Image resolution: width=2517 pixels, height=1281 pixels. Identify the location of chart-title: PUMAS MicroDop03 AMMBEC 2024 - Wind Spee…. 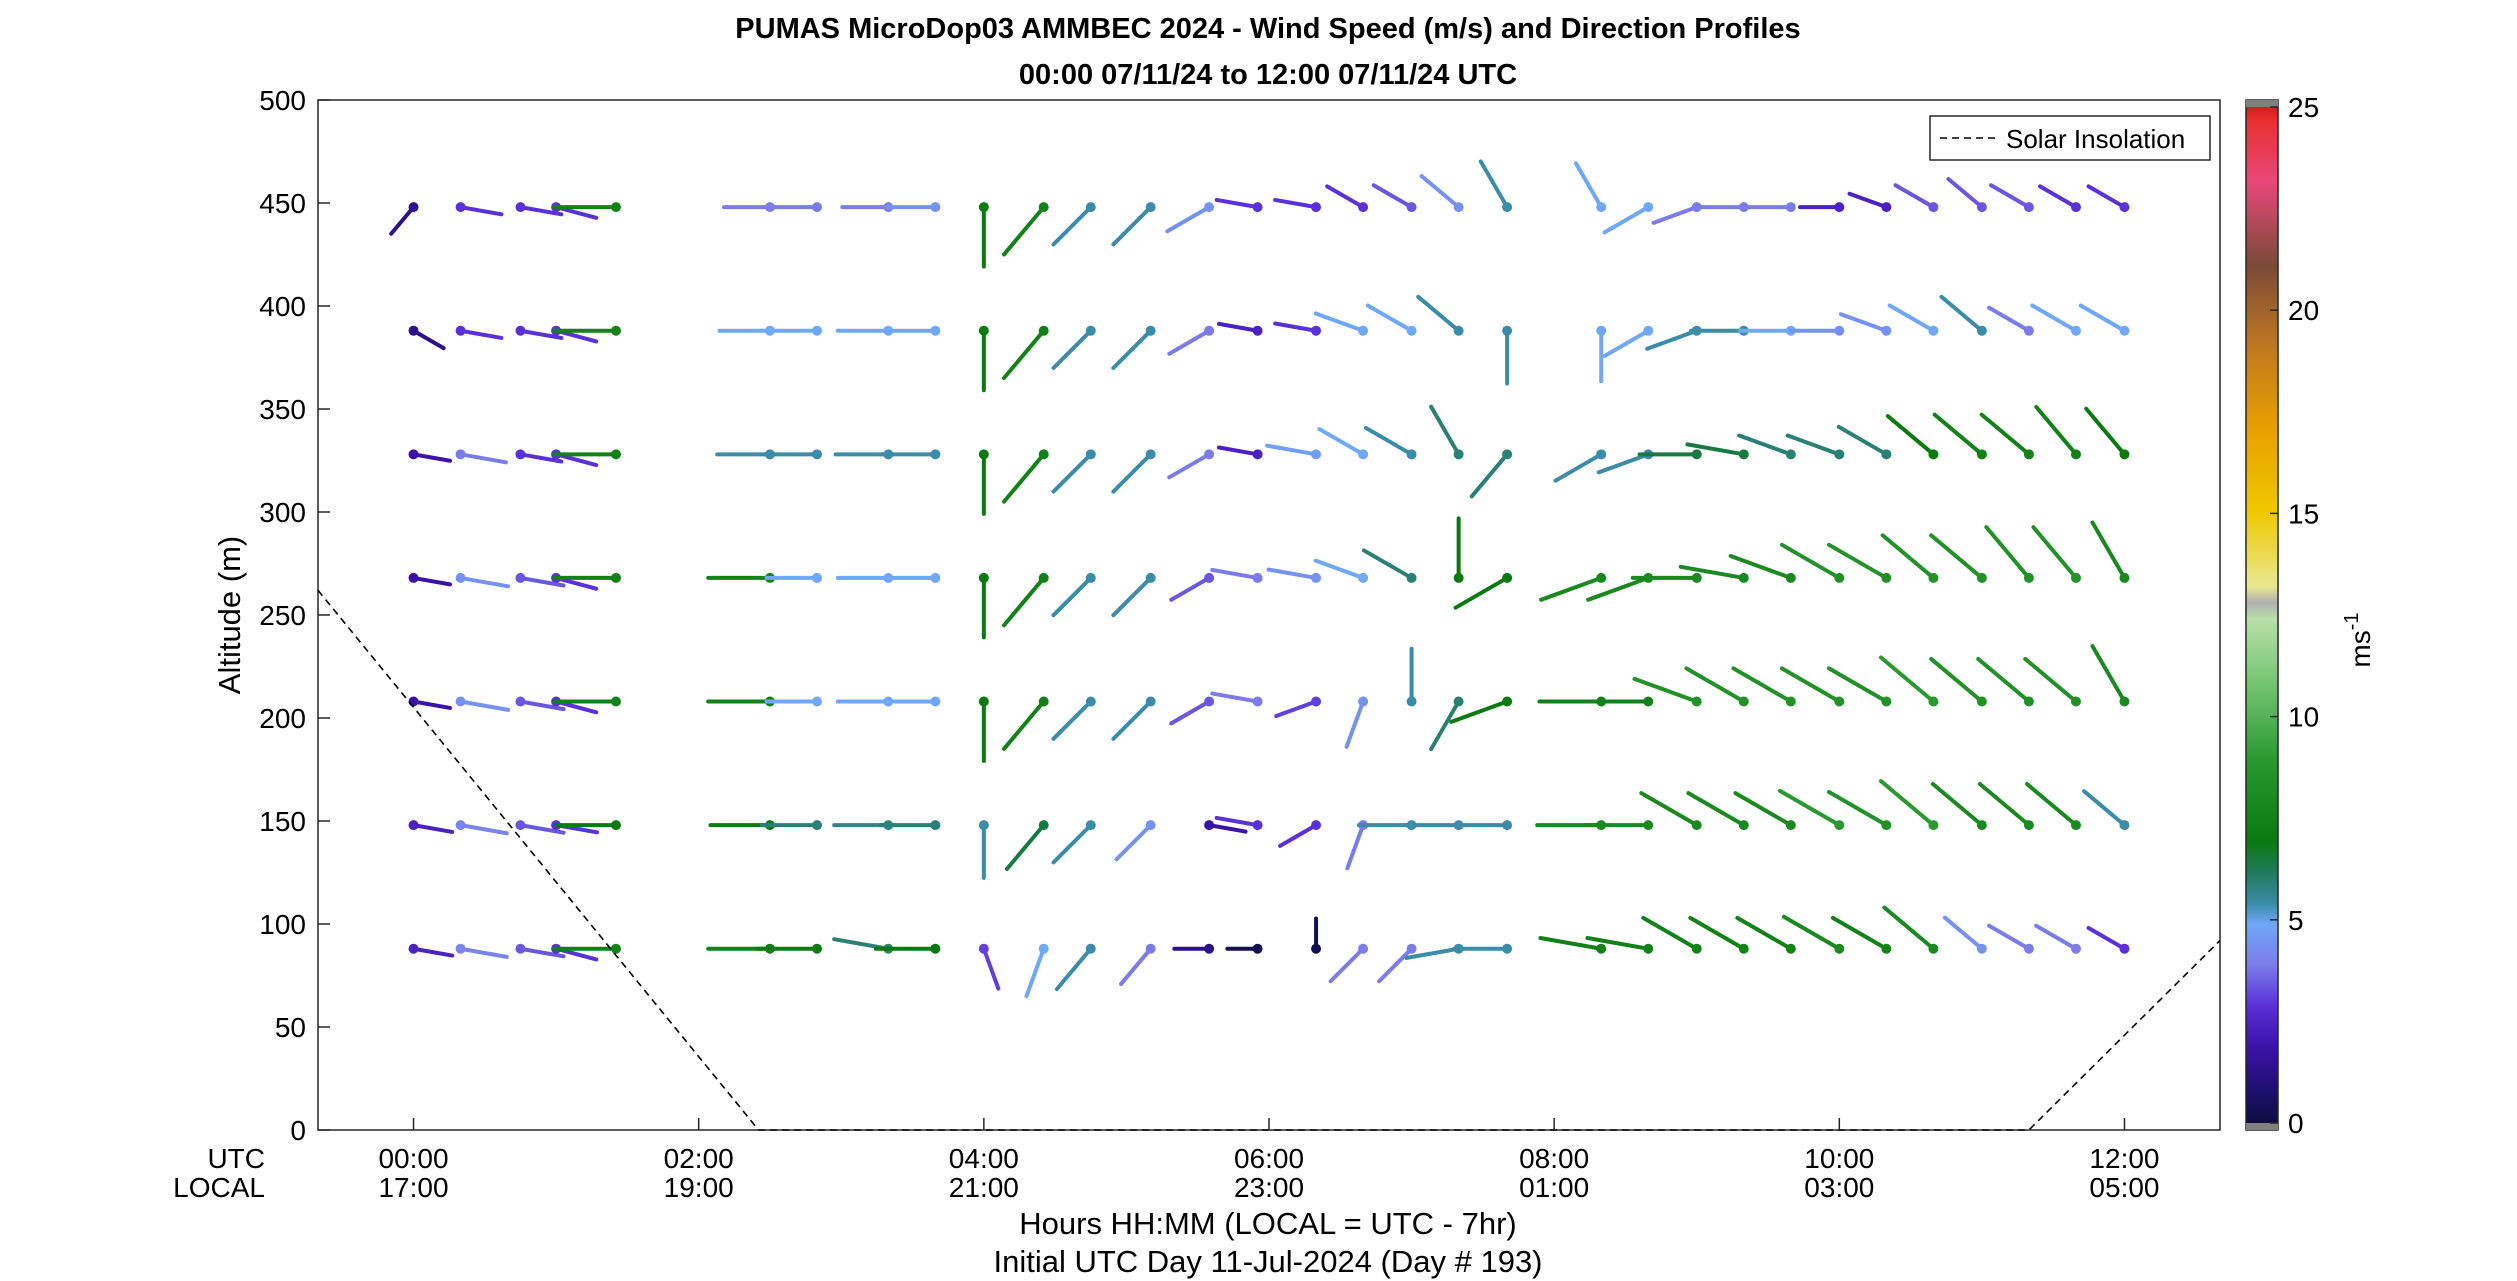
(1267, 29).